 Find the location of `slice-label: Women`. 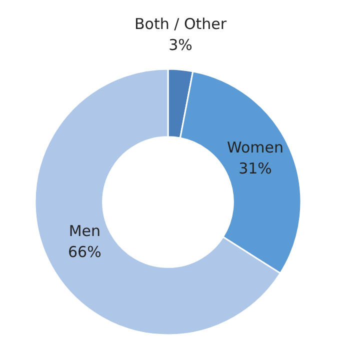

slice-label: Women is located at coordinates (255, 147).